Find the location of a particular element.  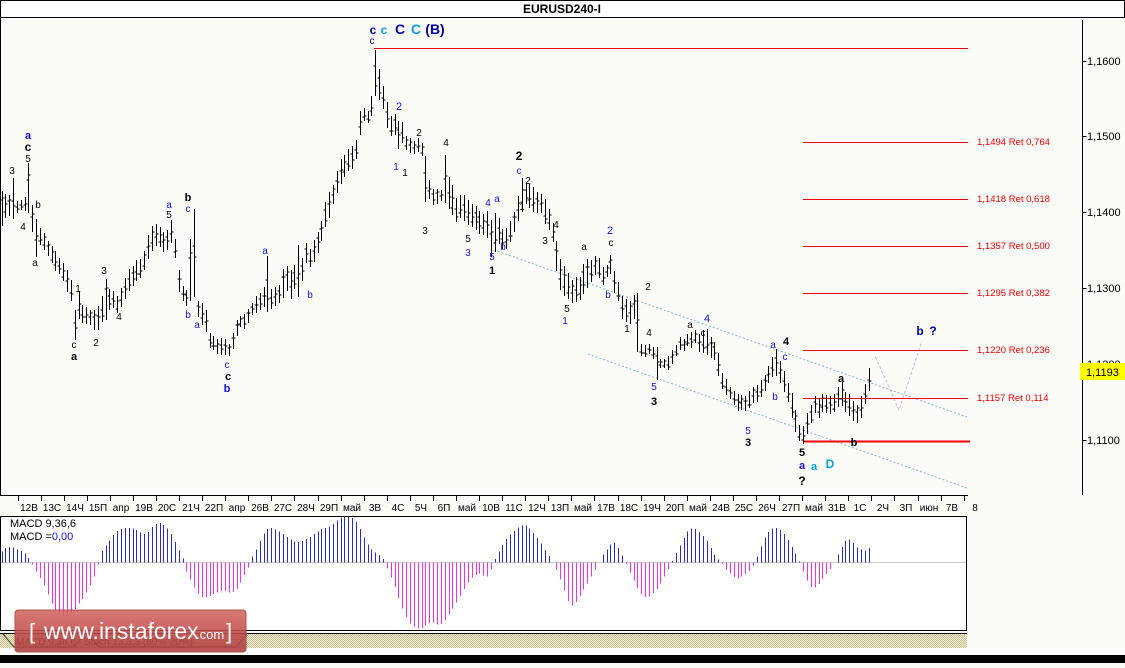

svg-text: (B) is located at coordinates (434, 29).